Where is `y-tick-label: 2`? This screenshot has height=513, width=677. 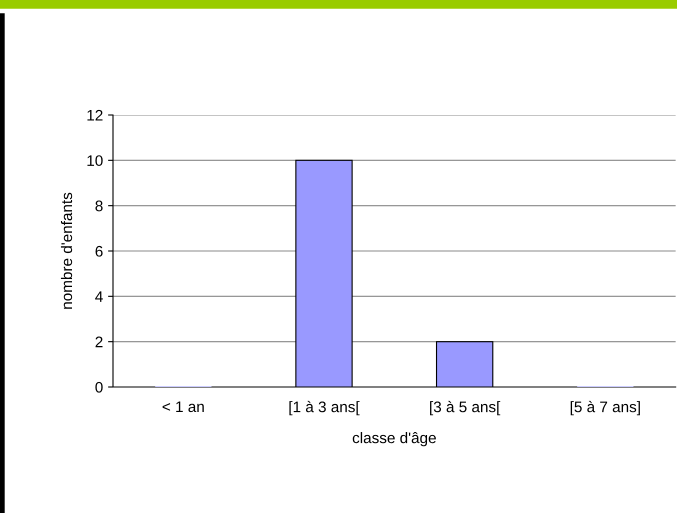 y-tick-label: 2 is located at coordinates (99, 342).